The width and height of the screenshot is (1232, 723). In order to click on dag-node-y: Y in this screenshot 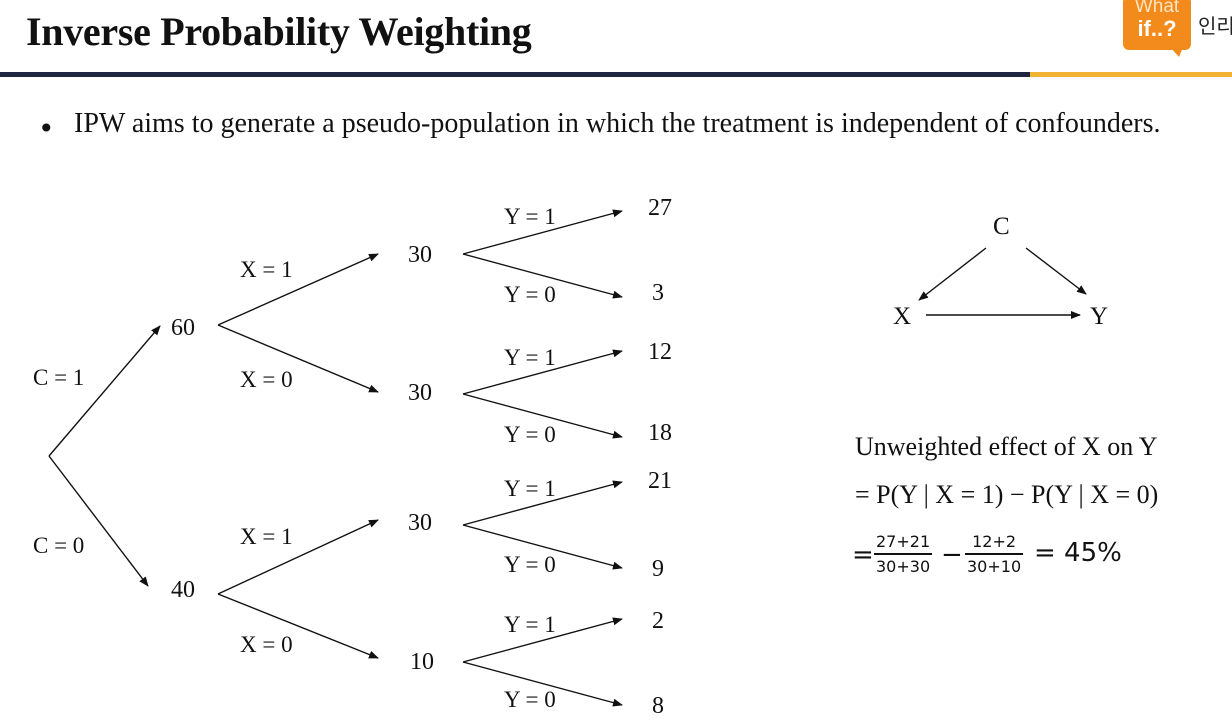, I will do `click(1099, 316)`.